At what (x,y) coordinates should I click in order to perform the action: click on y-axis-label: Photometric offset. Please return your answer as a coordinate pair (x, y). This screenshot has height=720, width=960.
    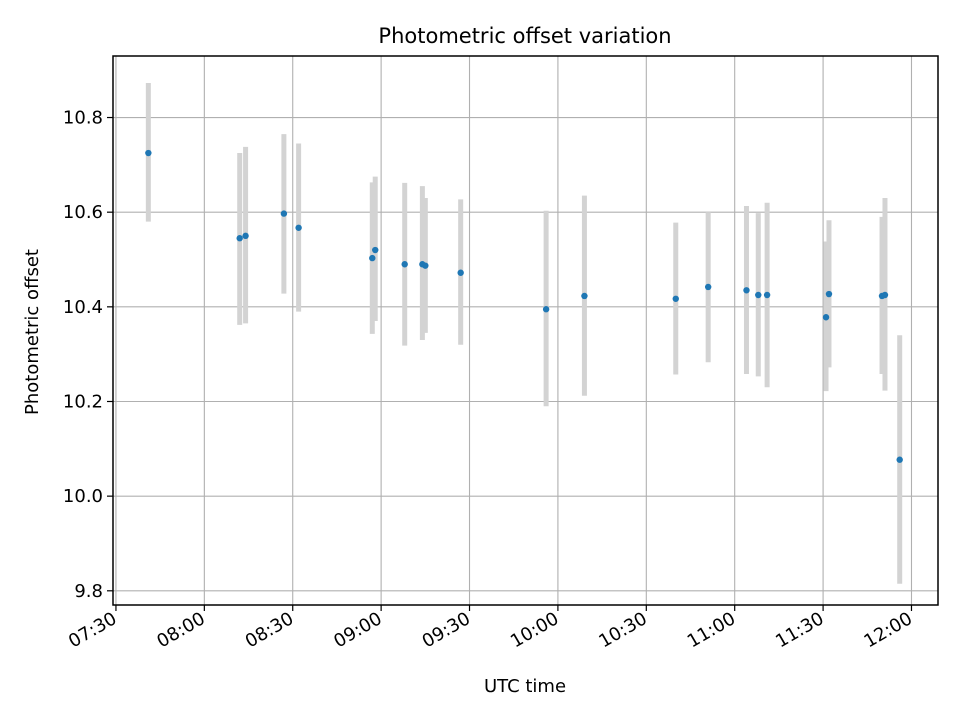
    Looking at the image, I should click on (32, 332).